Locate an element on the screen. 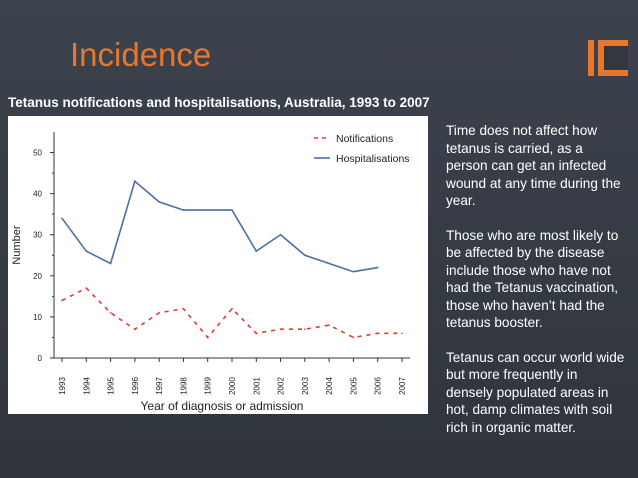 The width and height of the screenshot is (638, 478). legend-label: Notifications is located at coordinates (364, 139).